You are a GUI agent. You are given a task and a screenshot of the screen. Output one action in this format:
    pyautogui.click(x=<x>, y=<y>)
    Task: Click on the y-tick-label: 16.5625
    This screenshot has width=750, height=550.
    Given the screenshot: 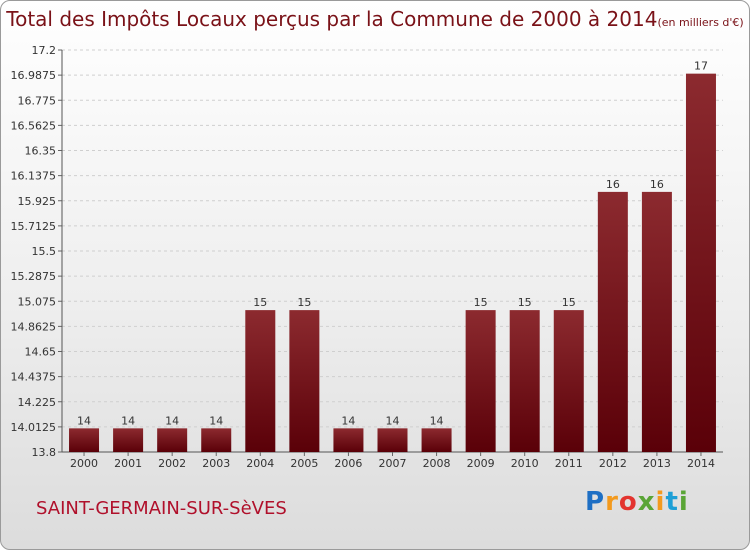 What is the action you would take?
    pyautogui.click(x=34, y=125)
    